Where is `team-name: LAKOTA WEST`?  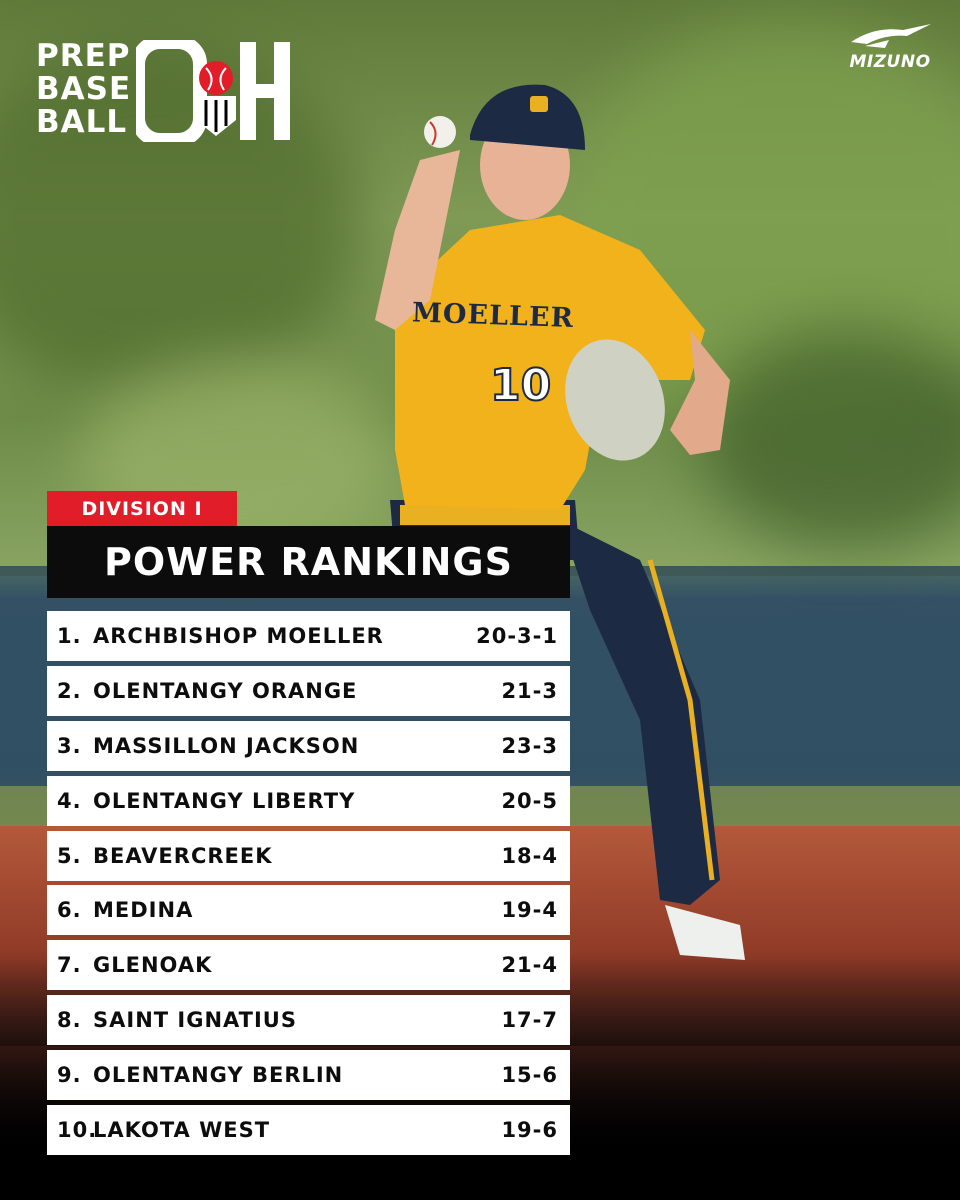 team-name: LAKOTA WEST is located at coordinates (182, 1130).